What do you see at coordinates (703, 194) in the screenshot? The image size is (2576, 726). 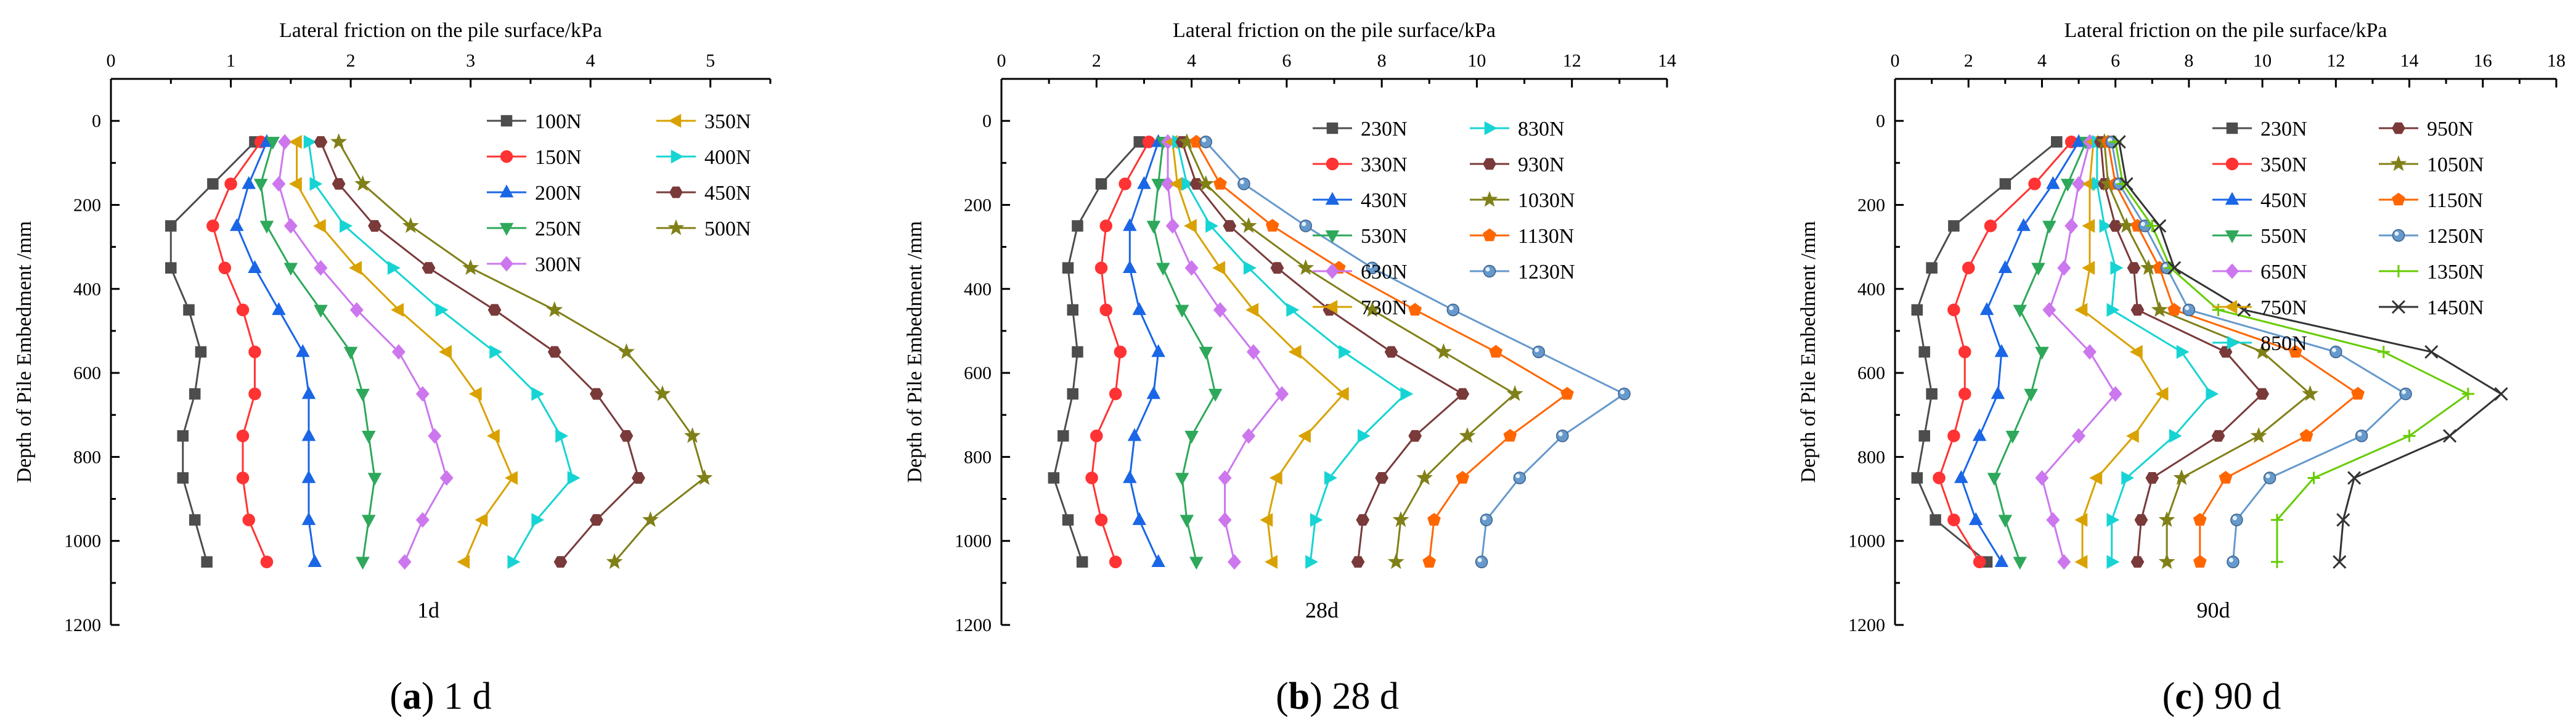 I see `legend-item: 450N` at bounding box center [703, 194].